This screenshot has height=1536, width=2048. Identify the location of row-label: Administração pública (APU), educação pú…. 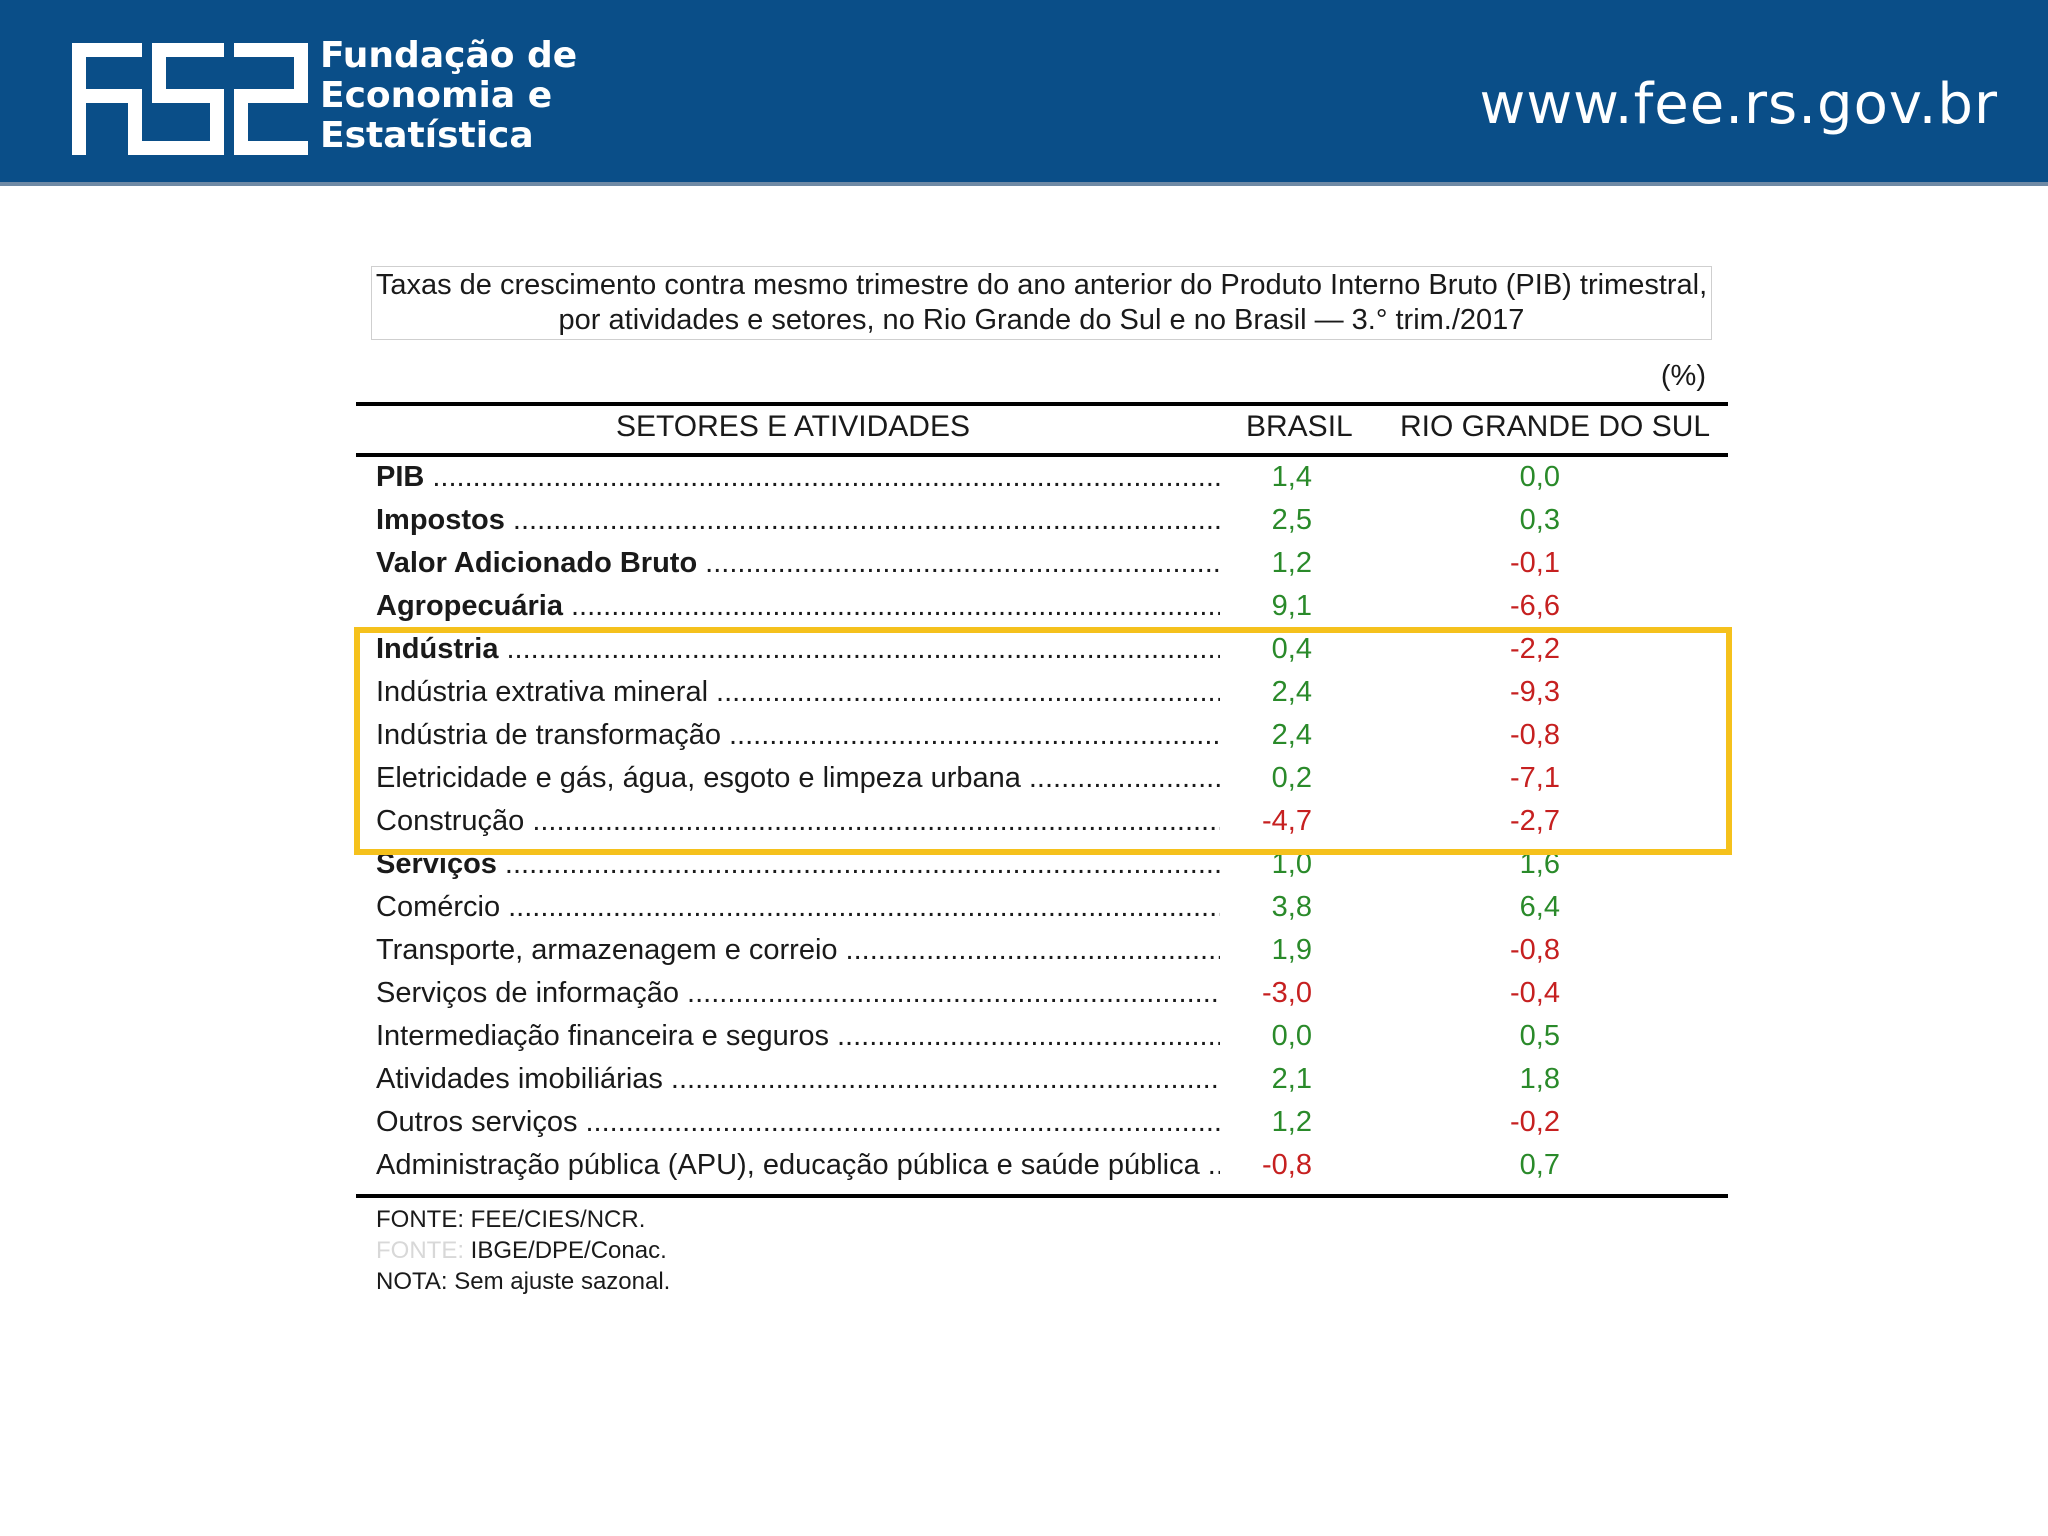
(788, 1165).